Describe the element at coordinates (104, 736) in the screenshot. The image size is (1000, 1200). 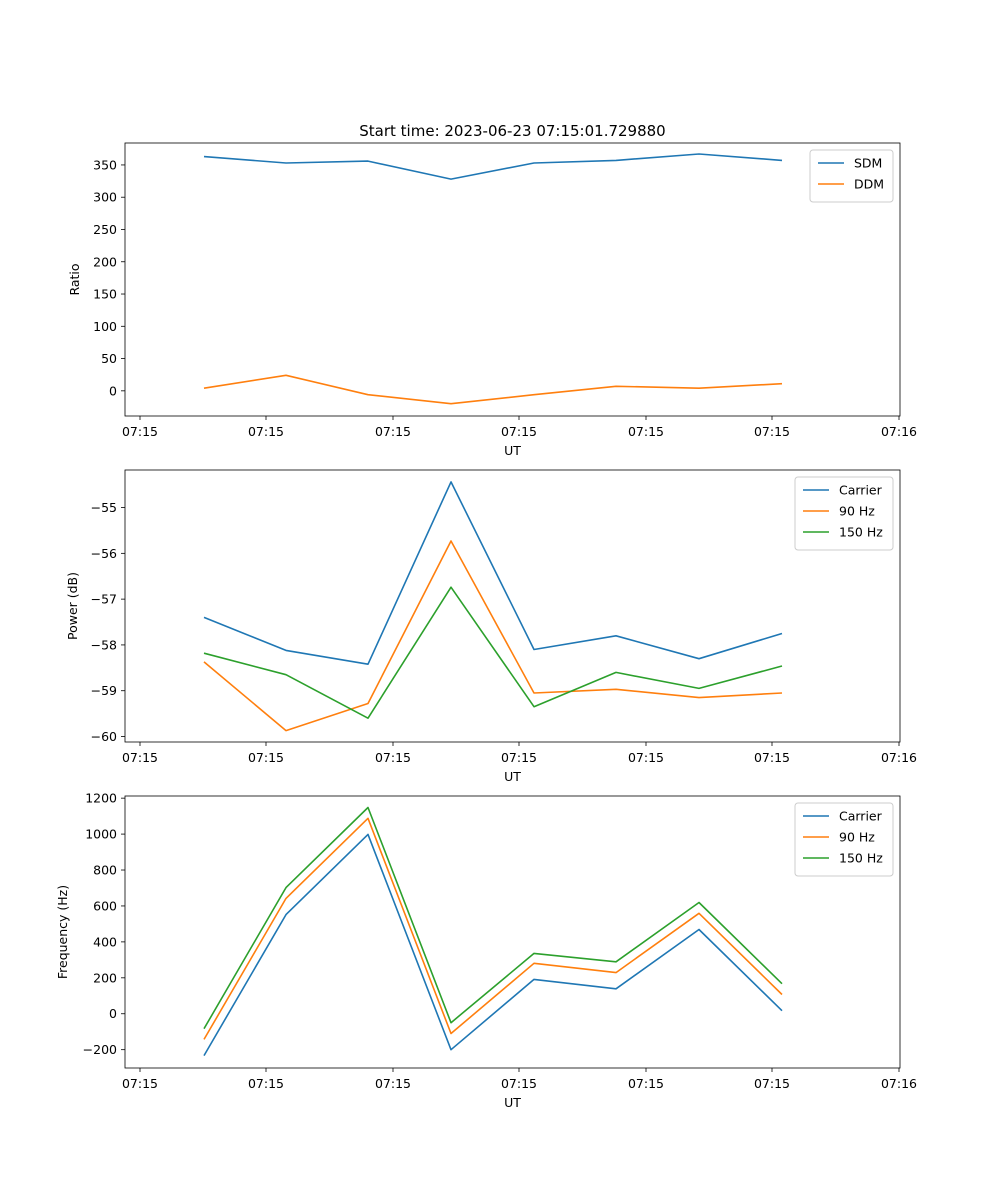
I see `y-tick-label: −60` at that location.